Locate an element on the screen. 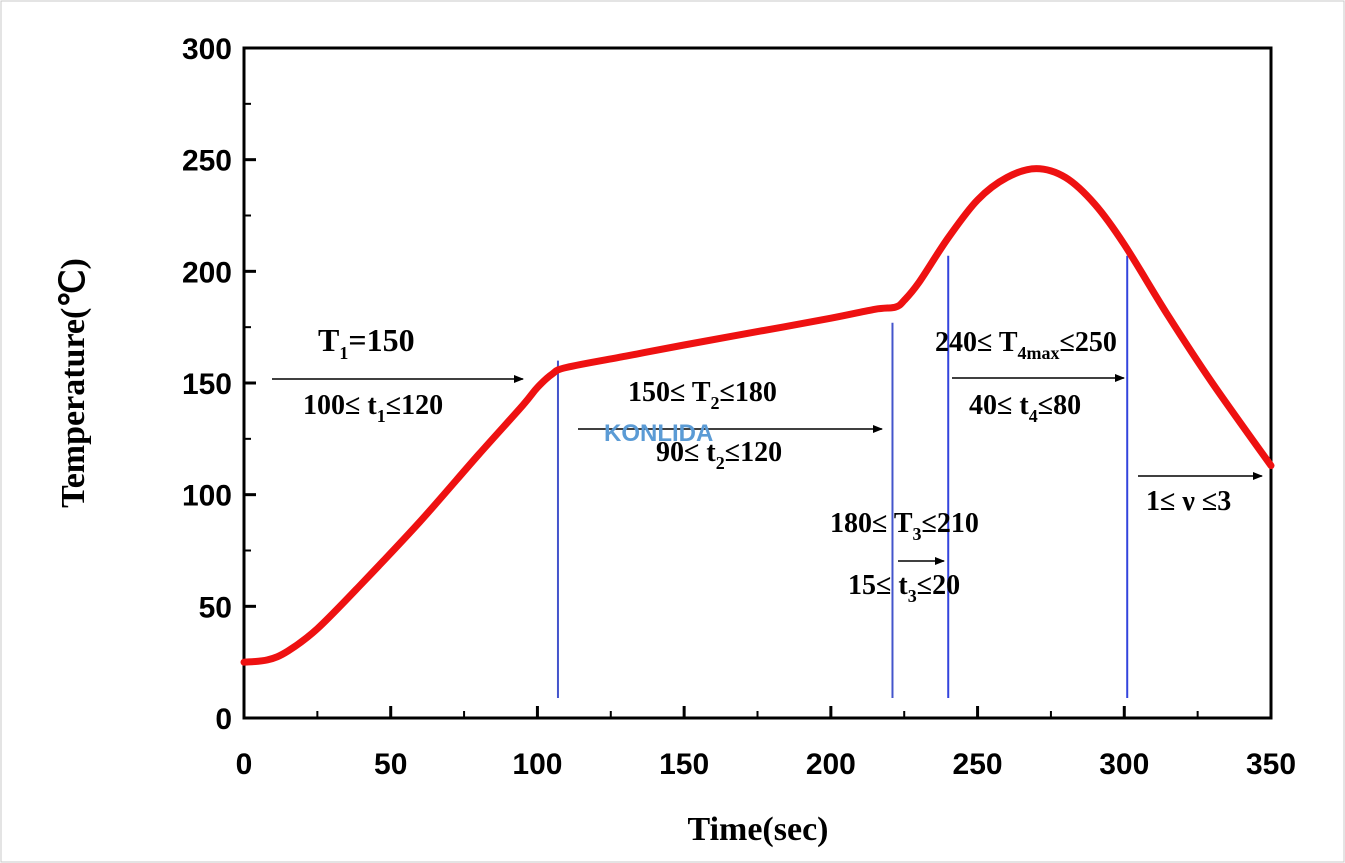 Image resolution: width=1345 pixels, height=863 pixels. label-T3: 180≤ T3≤210 is located at coordinates (904, 526).